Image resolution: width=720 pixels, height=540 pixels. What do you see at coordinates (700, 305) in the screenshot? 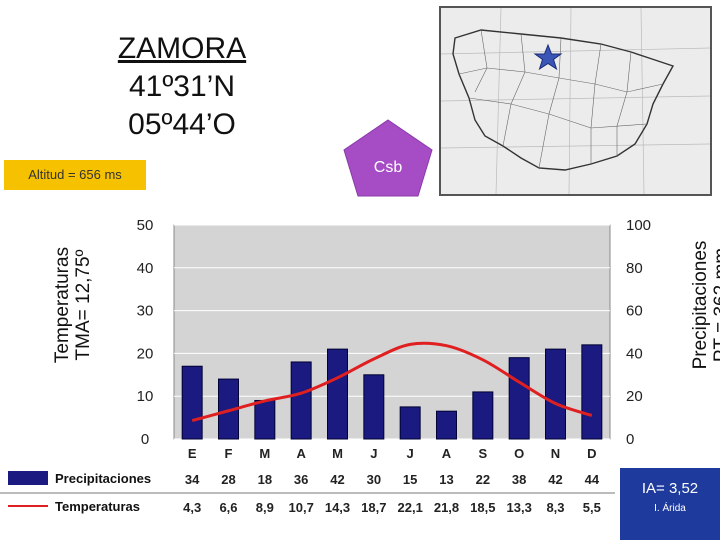
I see `right-axis-label: Precipitaciones` at bounding box center [700, 305].